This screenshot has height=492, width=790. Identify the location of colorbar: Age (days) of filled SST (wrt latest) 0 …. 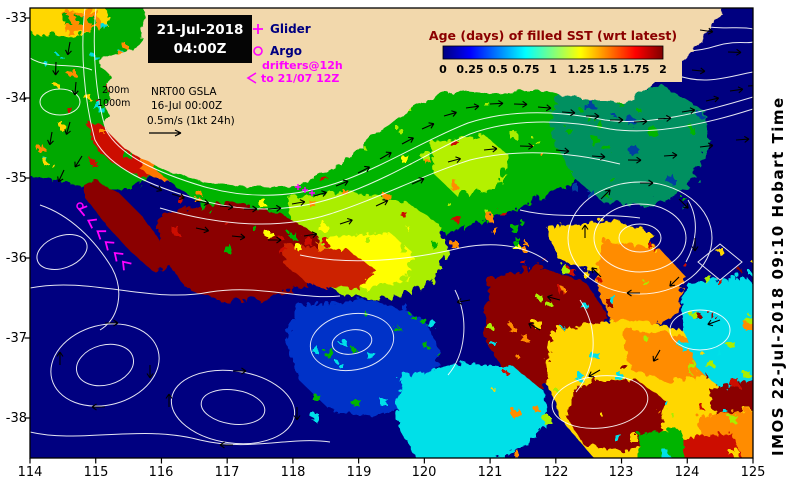
(553, 53).